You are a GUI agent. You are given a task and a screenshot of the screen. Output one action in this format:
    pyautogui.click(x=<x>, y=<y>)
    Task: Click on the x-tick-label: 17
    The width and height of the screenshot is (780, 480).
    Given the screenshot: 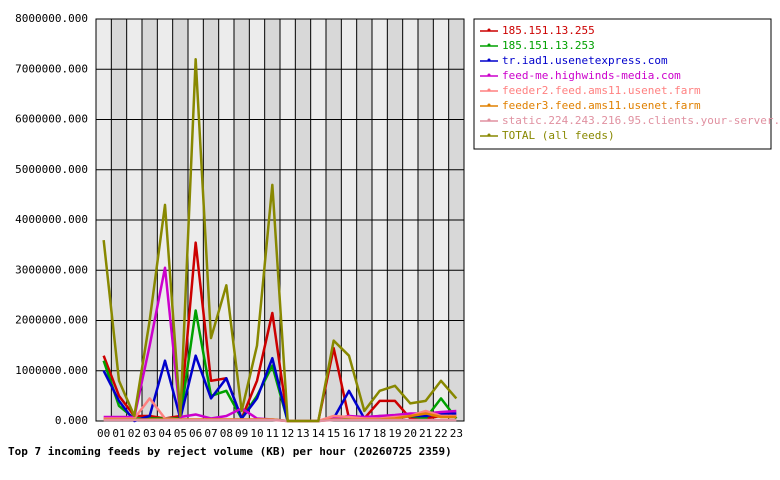 What is the action you would take?
    pyautogui.click(x=364, y=433)
    